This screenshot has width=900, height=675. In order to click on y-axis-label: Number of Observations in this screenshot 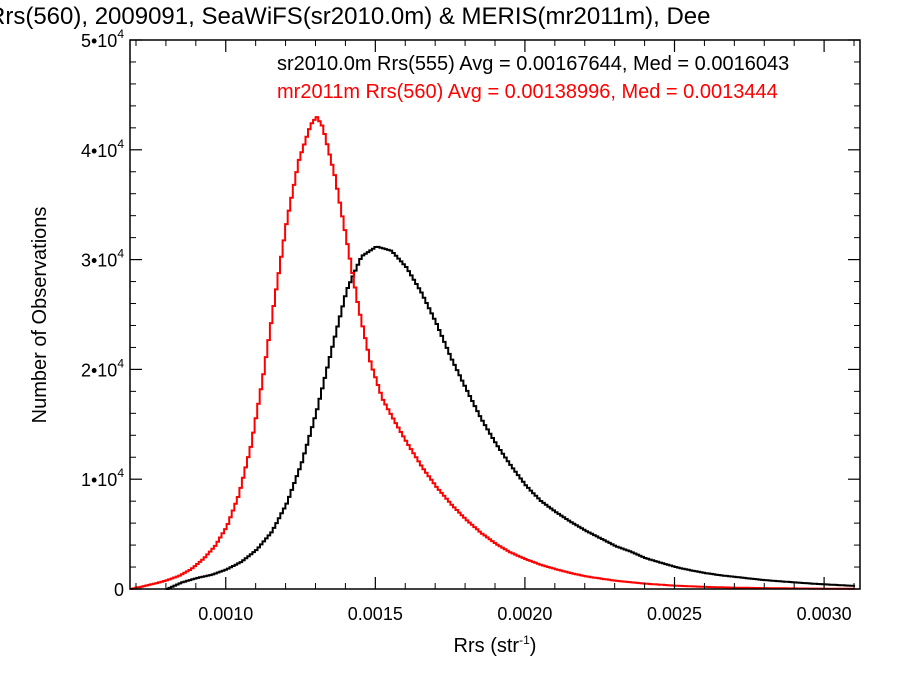, I will do `click(40, 315)`.